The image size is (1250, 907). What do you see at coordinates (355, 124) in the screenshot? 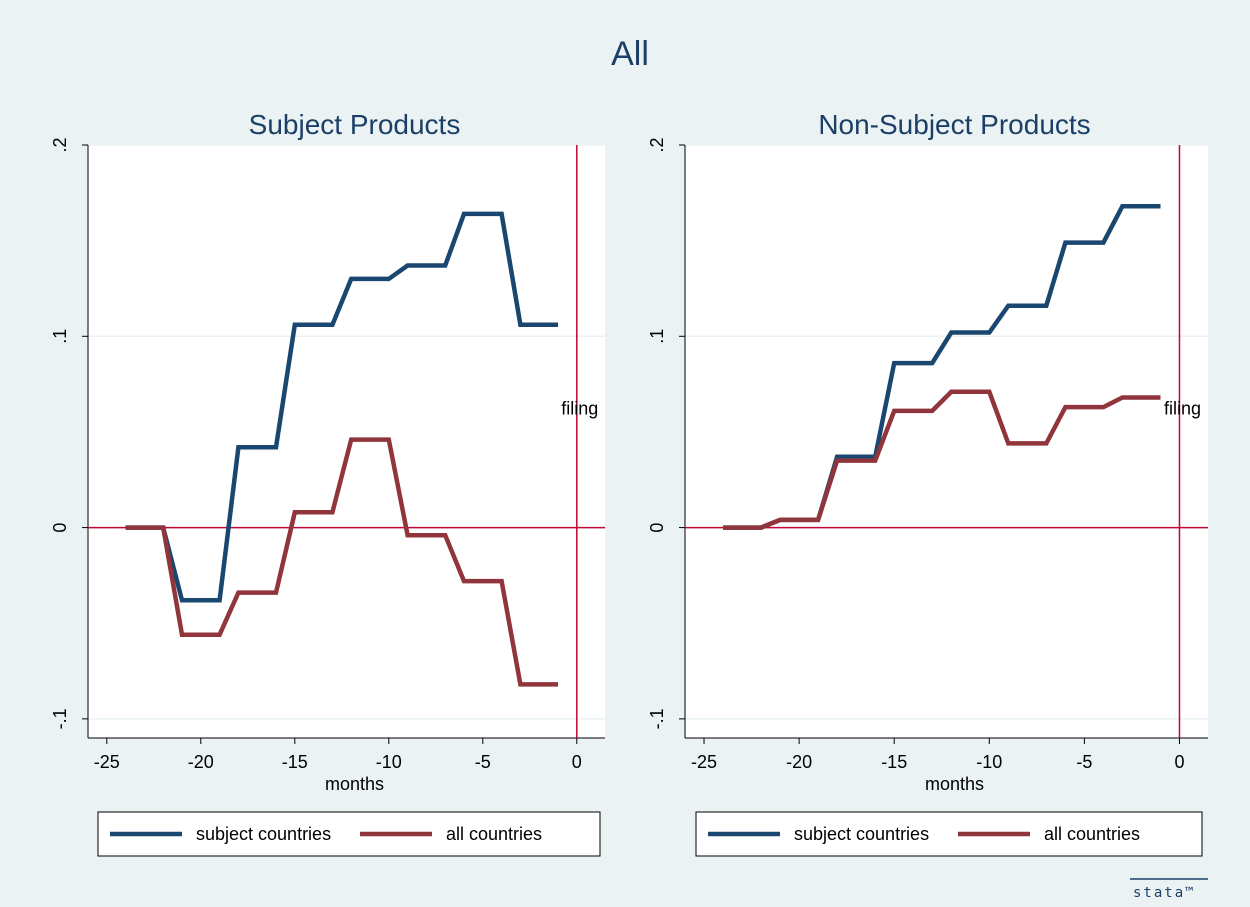
I see `chart-title: Subject Products` at bounding box center [355, 124].